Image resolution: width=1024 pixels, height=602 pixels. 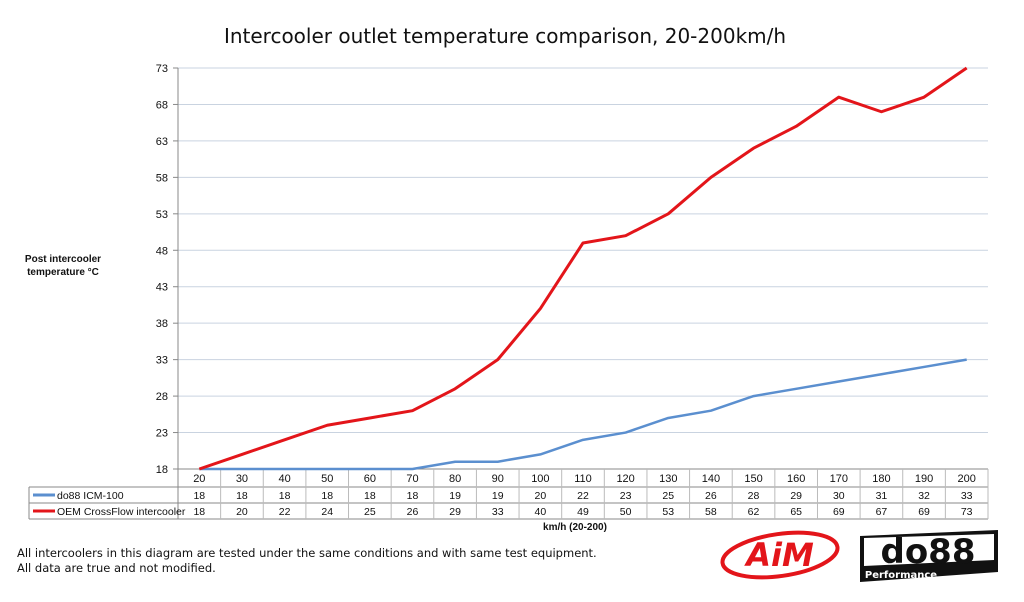 I want to click on x-tick-label: 90, so click(x=498, y=479).